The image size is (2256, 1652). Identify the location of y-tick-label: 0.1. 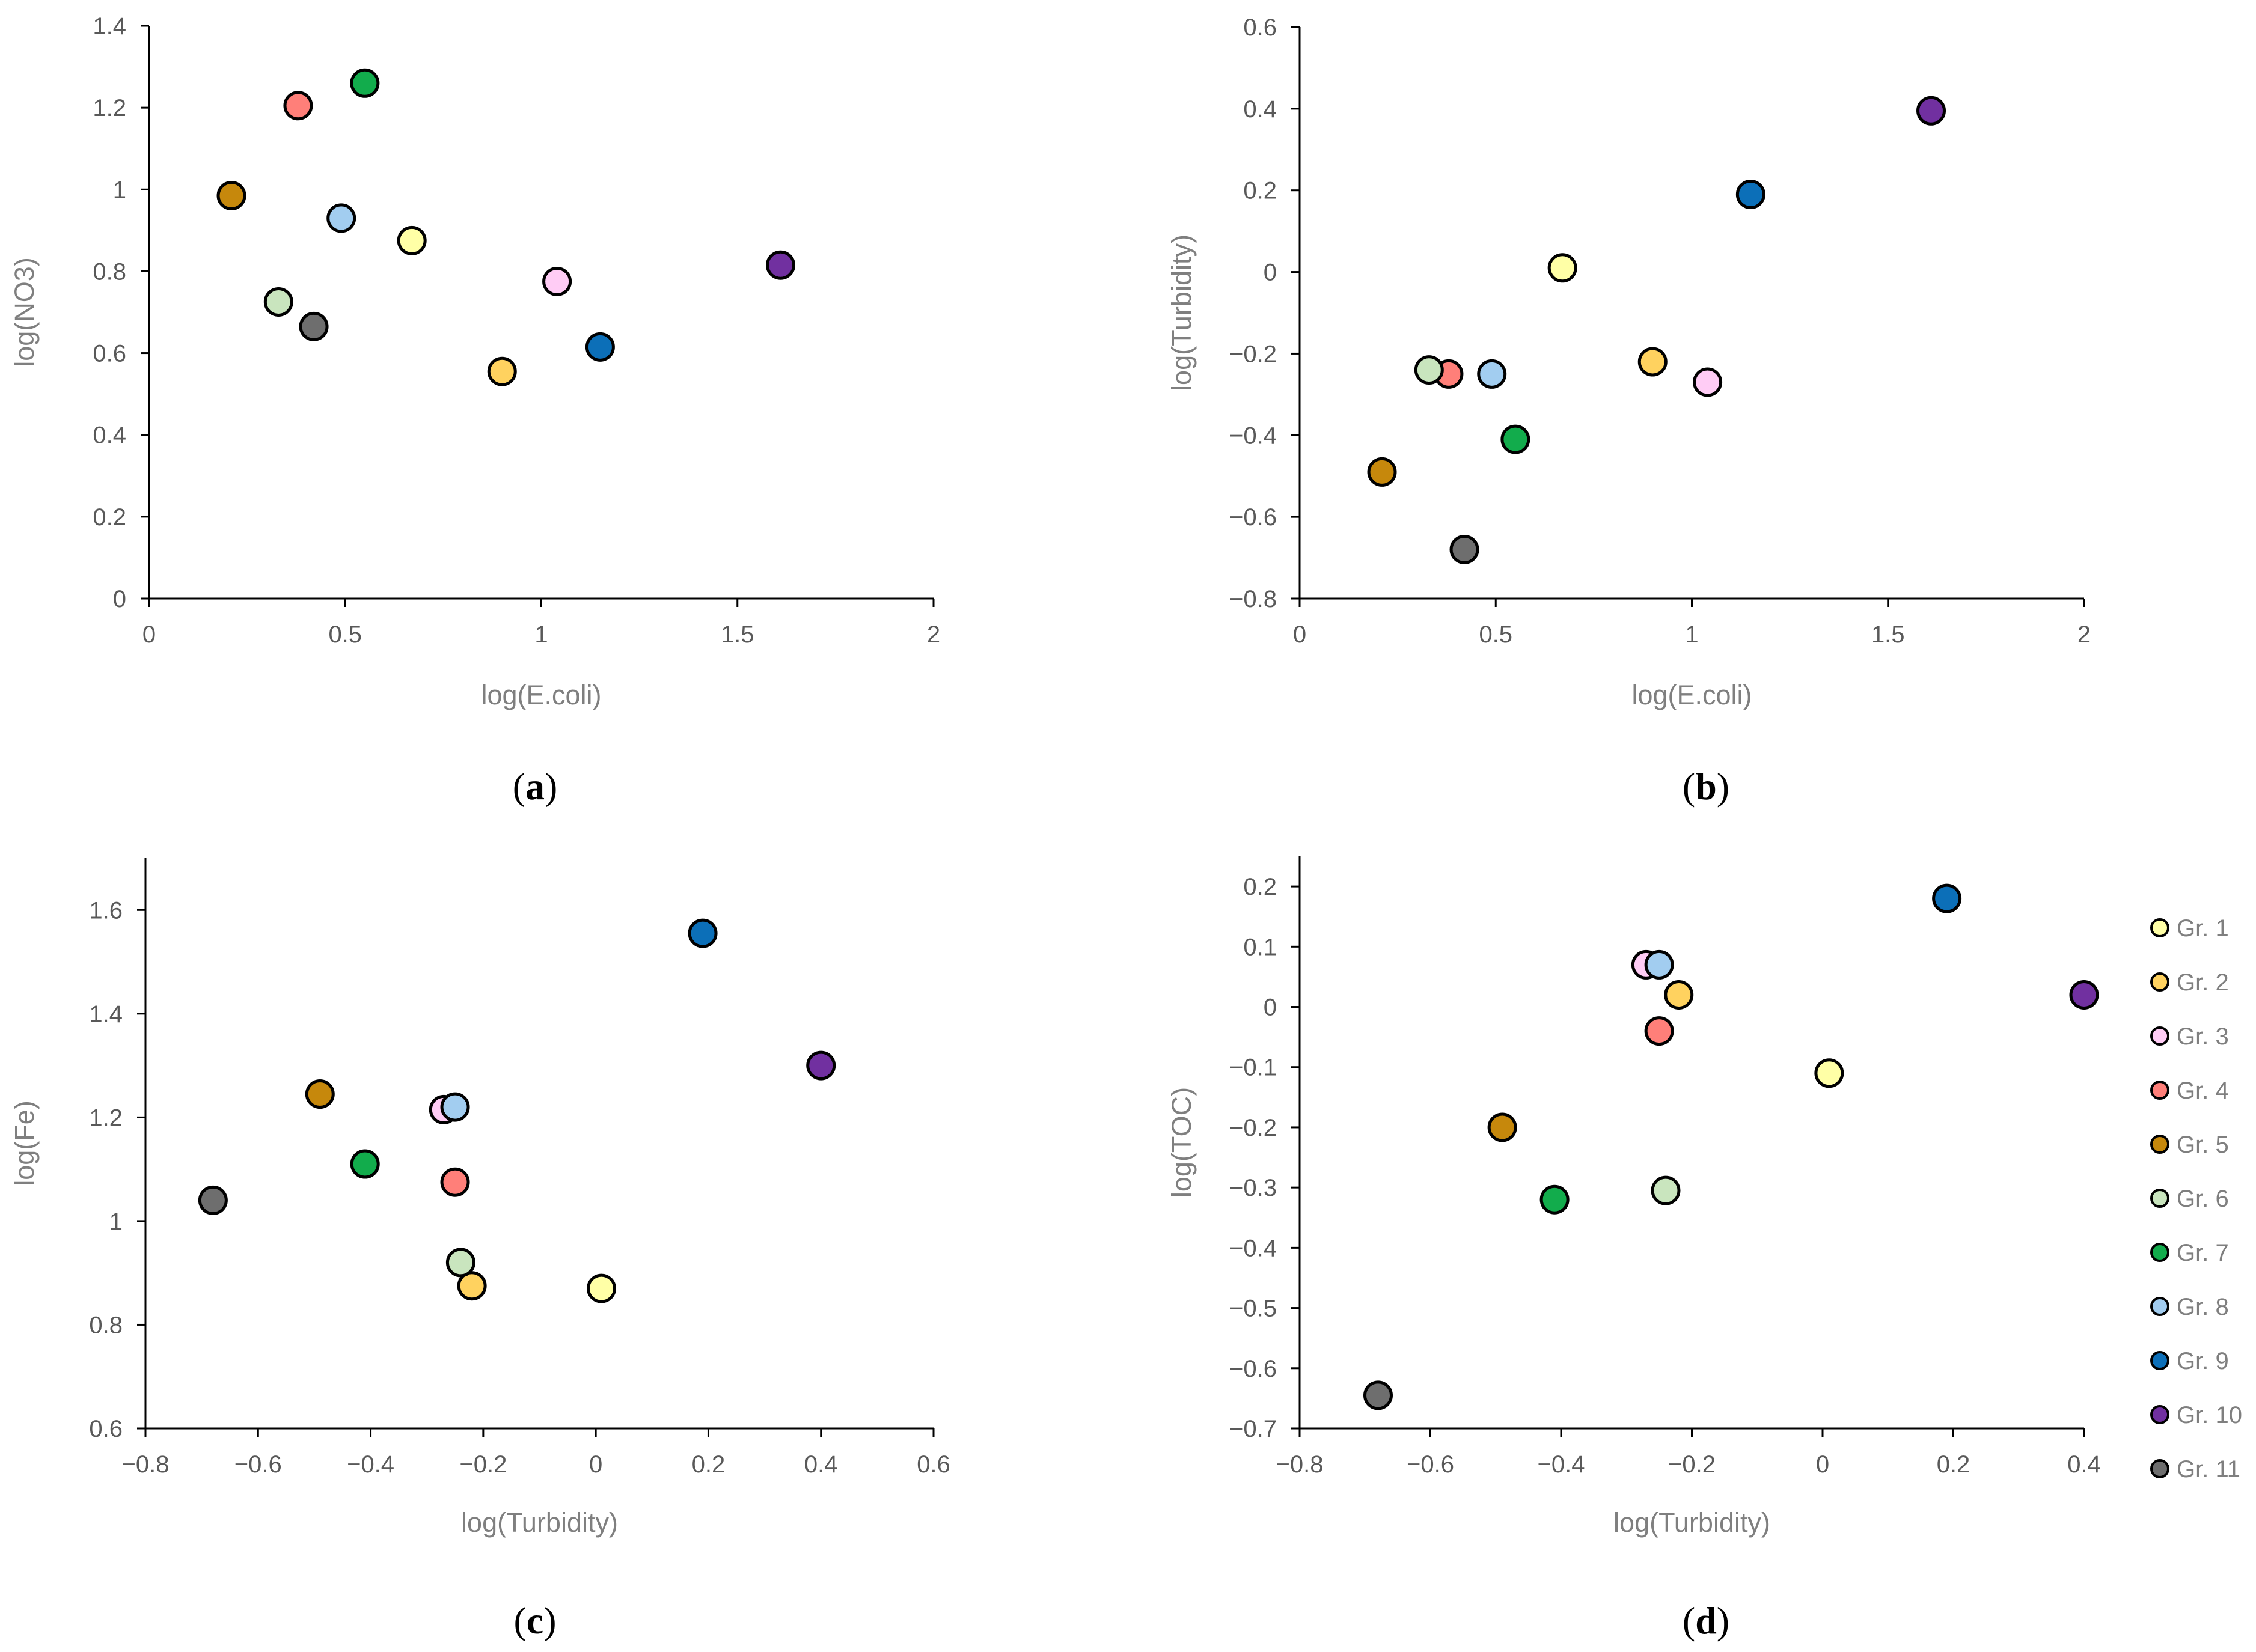
(1260, 947).